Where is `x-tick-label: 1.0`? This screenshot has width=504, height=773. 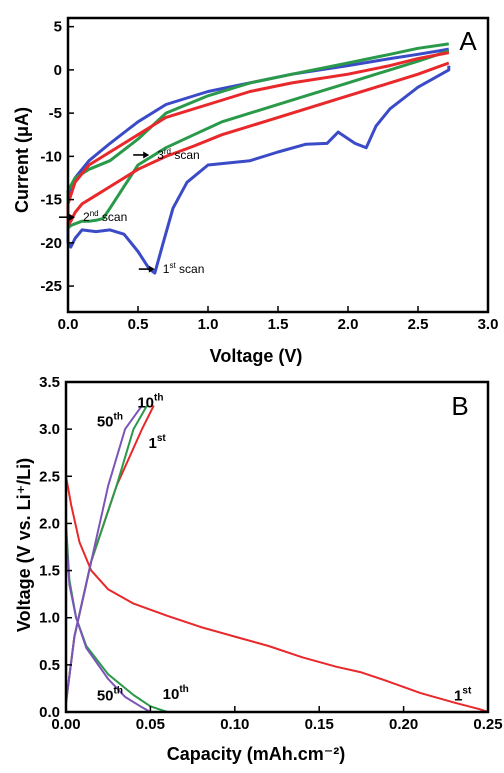
x-tick-label: 1.0 is located at coordinates (208, 324).